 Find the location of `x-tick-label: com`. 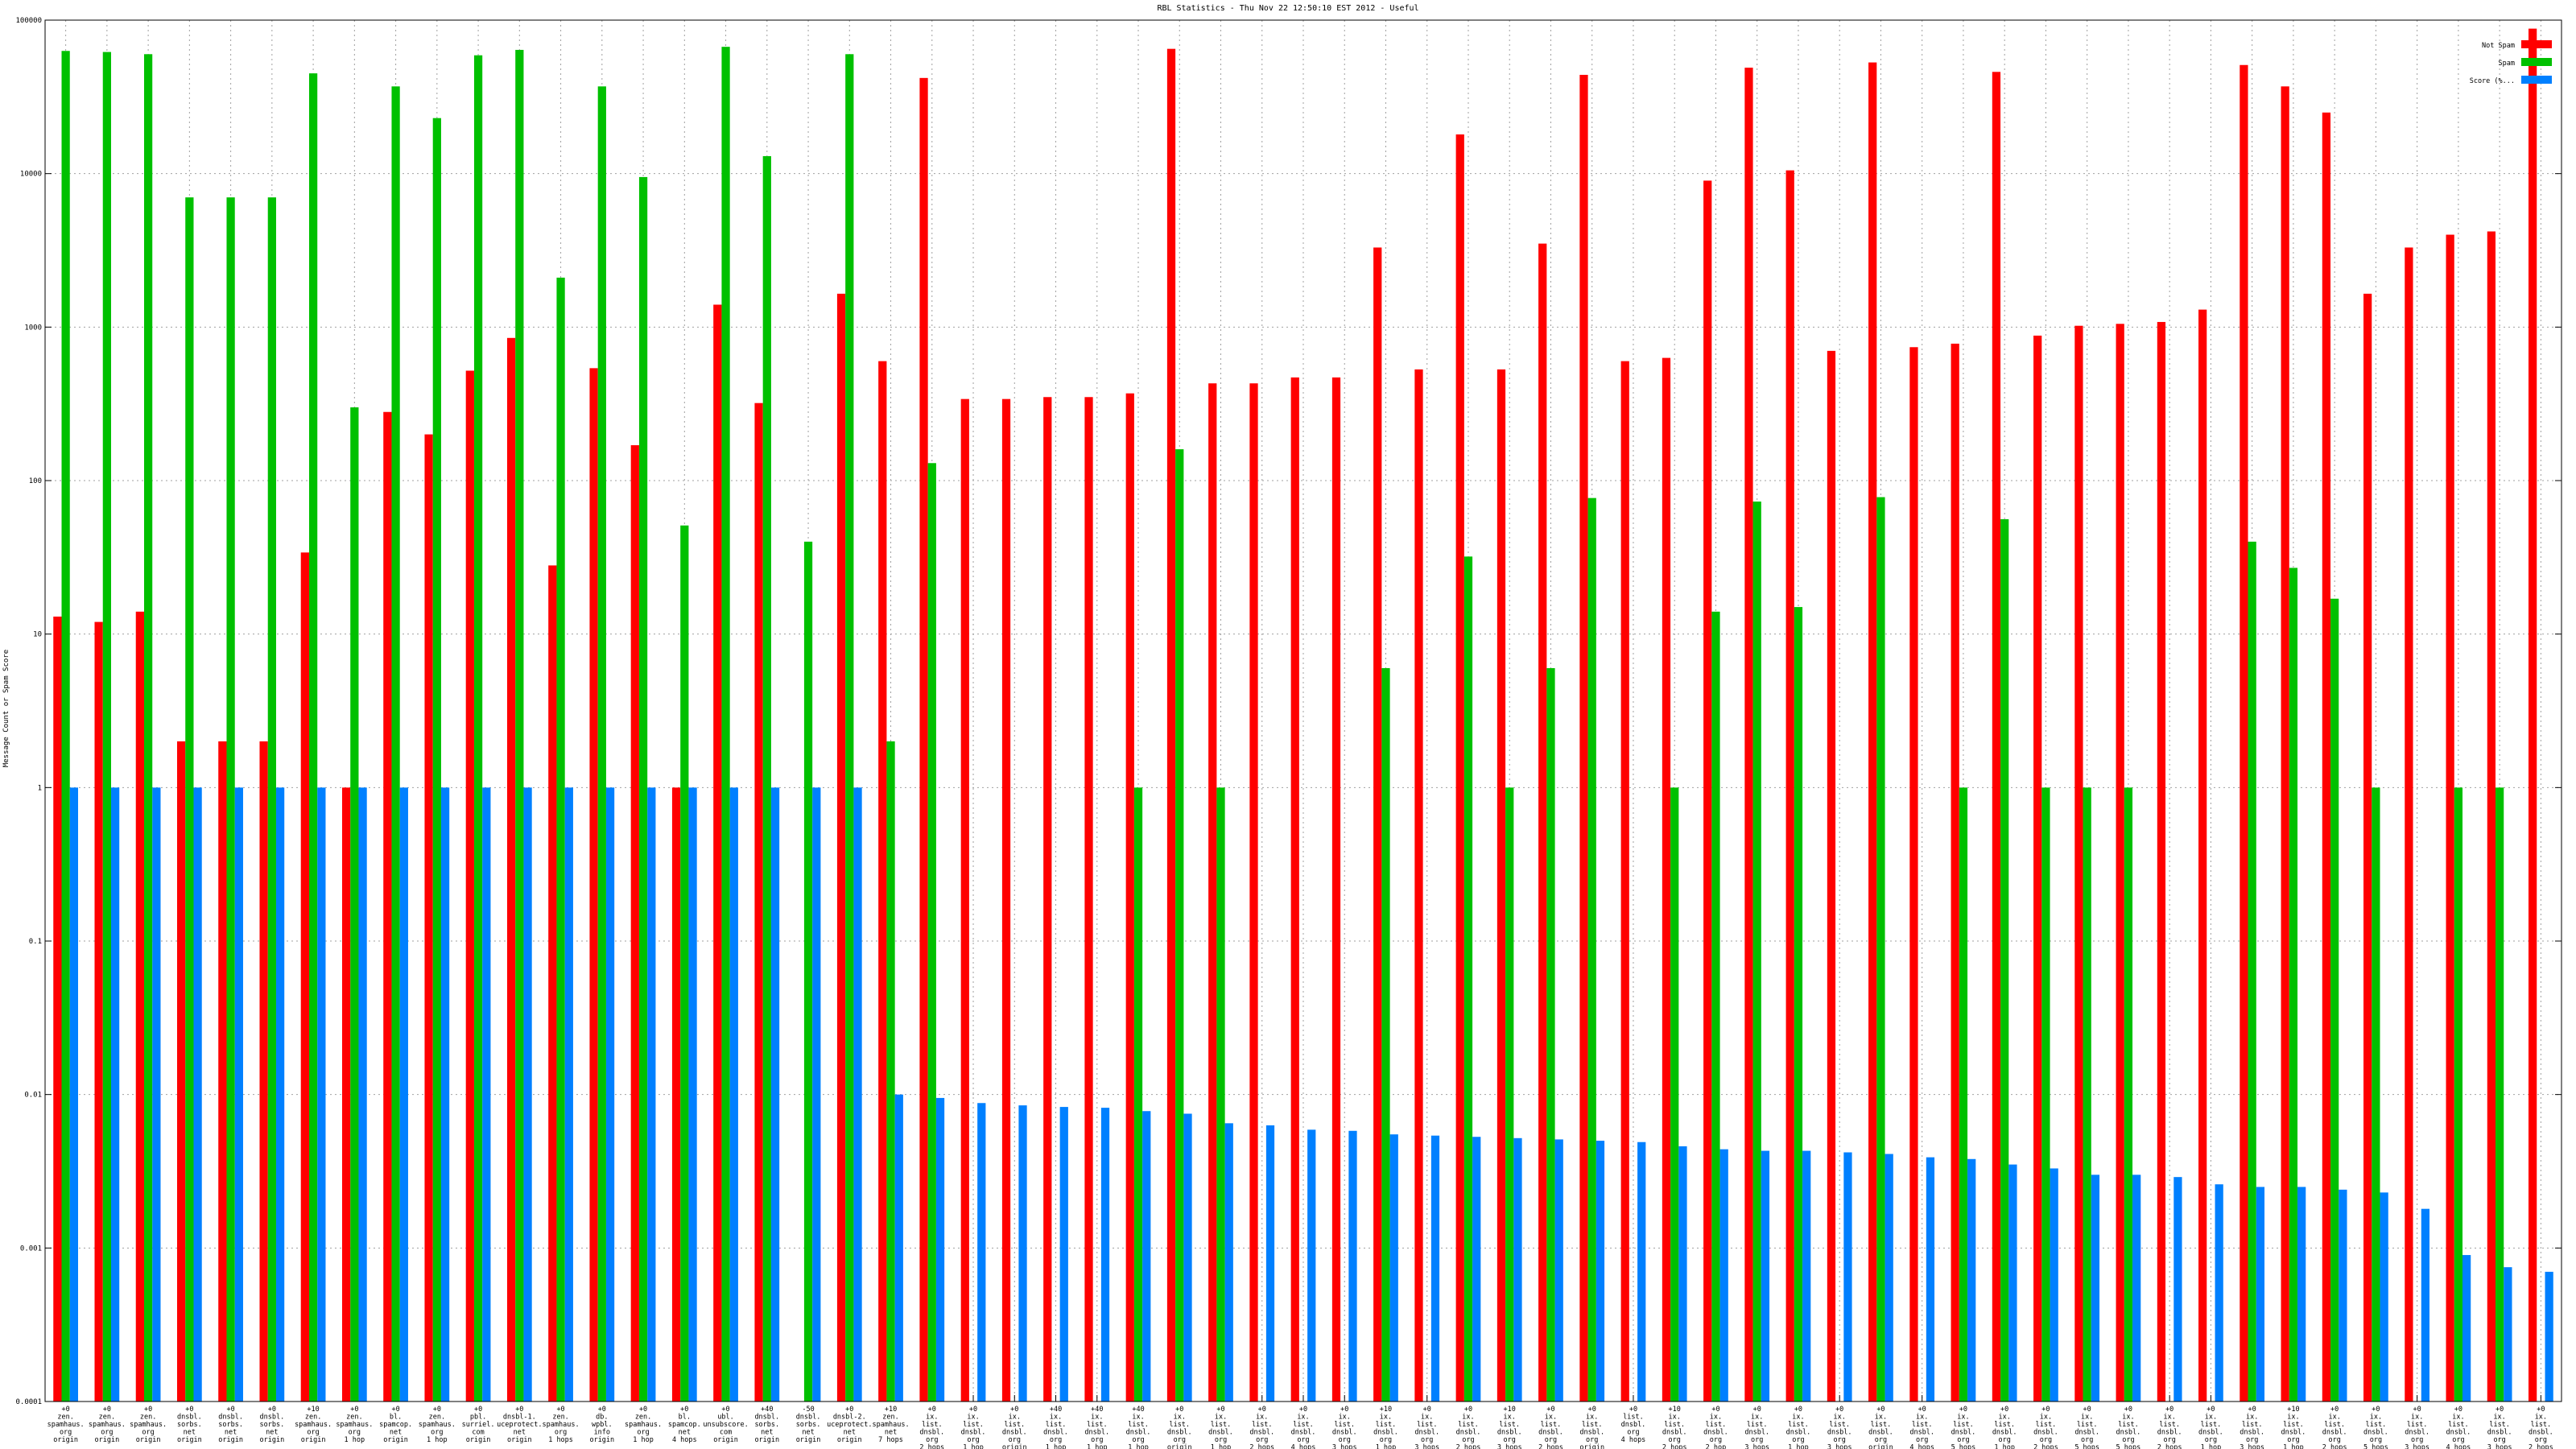

x-tick-label: com is located at coordinates (726, 1433).